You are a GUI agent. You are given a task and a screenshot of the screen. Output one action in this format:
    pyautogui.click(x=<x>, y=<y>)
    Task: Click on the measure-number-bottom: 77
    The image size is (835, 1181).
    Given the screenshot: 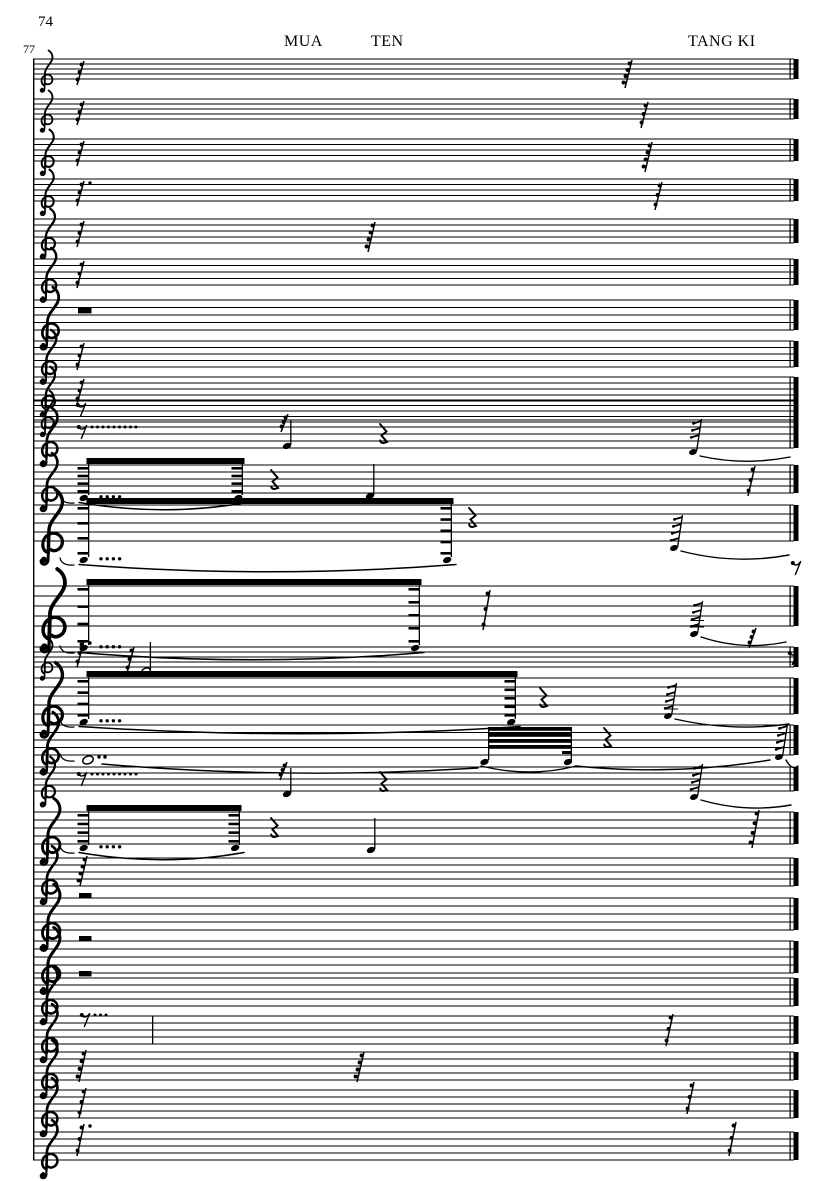 What is the action you would take?
    pyautogui.click(x=29, y=49)
    